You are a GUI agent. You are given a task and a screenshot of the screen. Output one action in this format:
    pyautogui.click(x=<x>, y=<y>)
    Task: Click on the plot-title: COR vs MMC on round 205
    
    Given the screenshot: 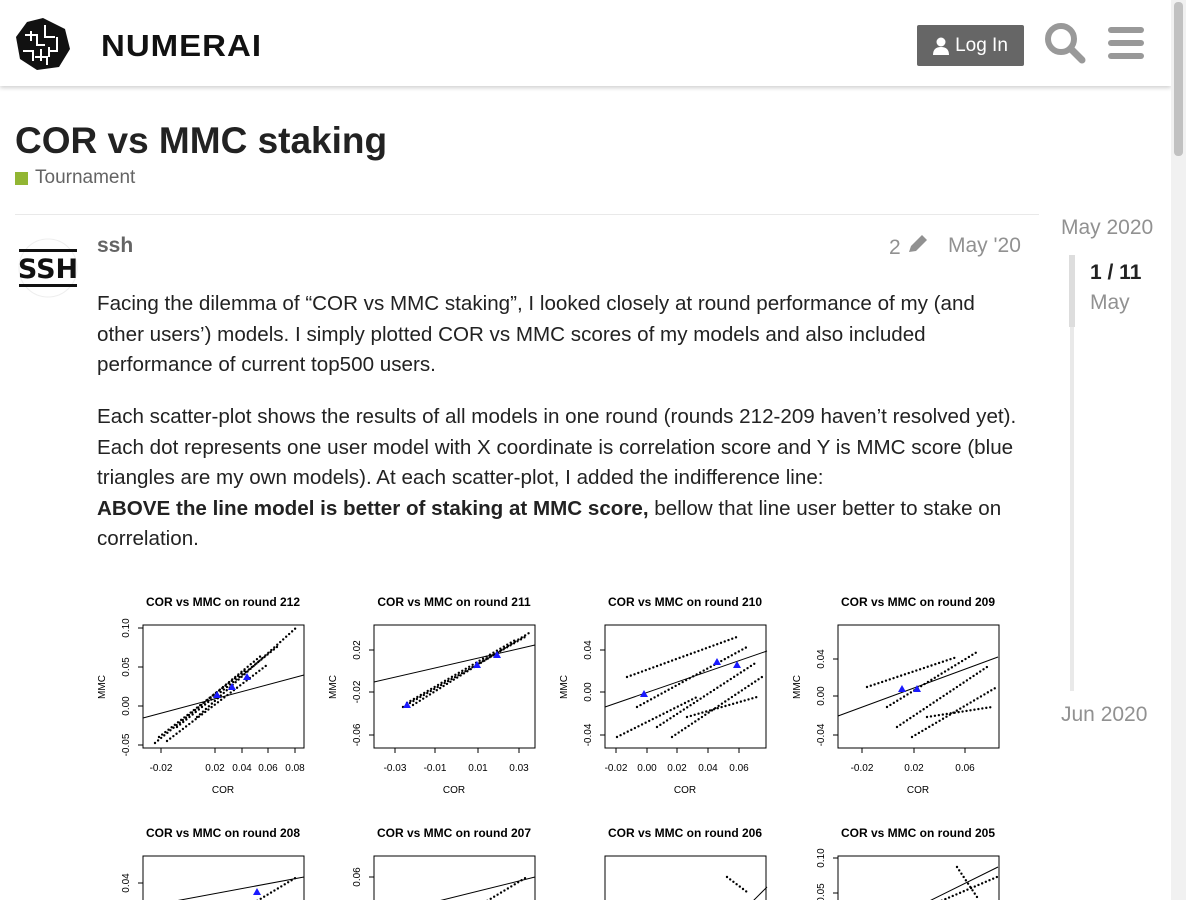 What is the action you would take?
    pyautogui.click(x=918, y=833)
    